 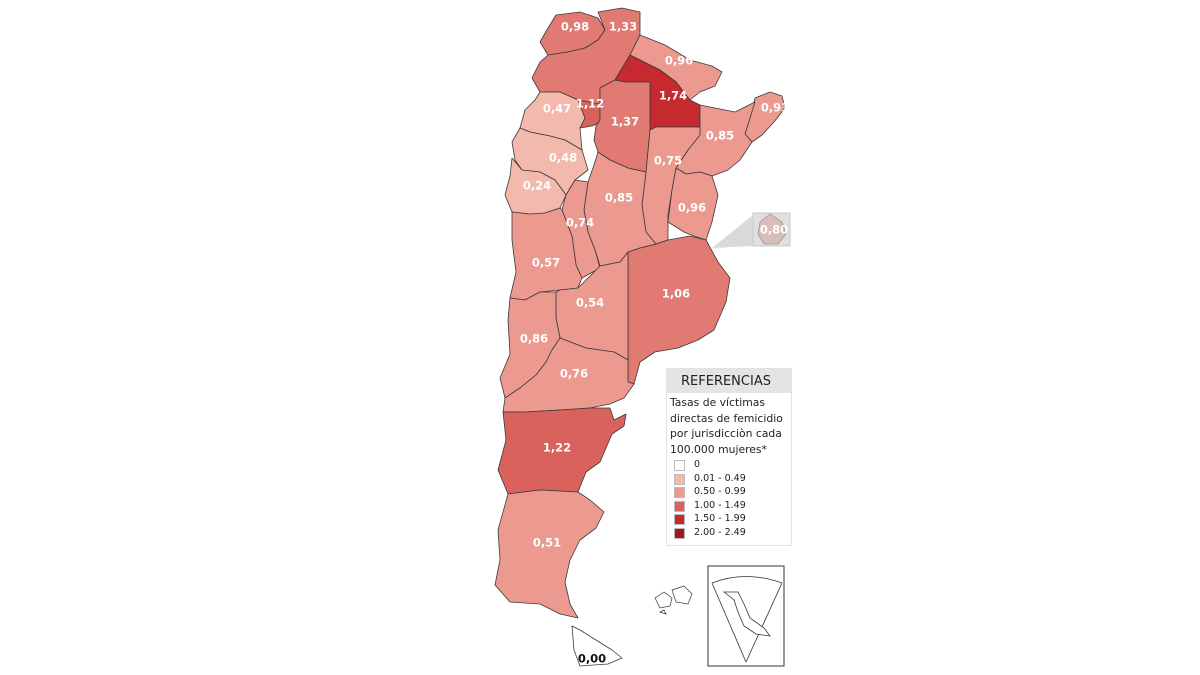 I want to click on province-buenos-aires, so click(x=679, y=310).